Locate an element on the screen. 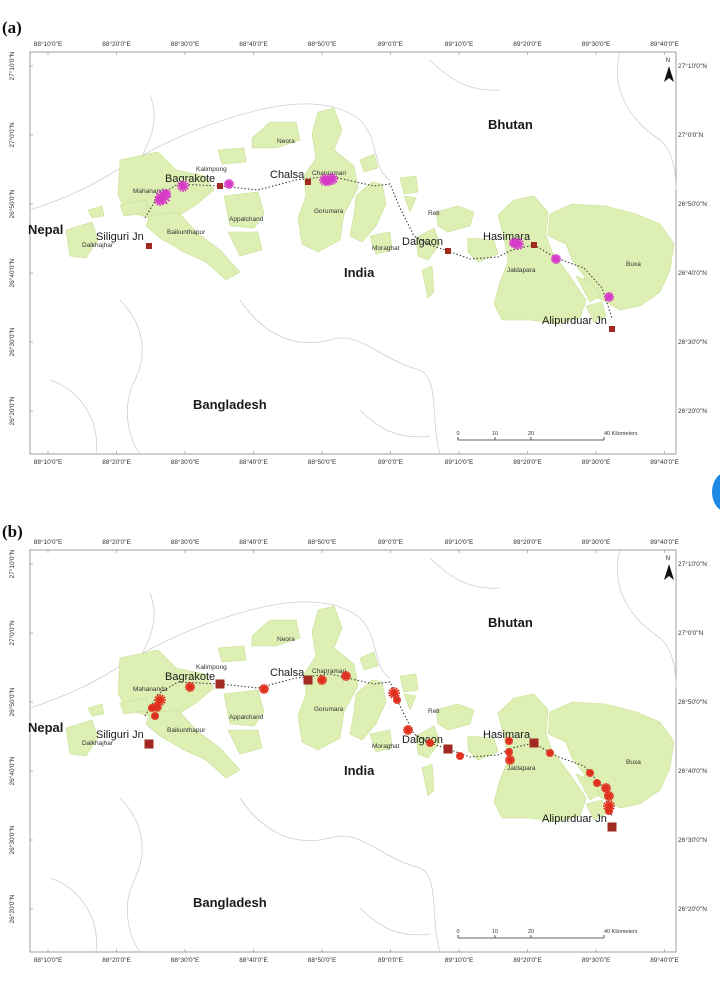 The width and height of the screenshot is (720, 986). longitude-tick-top: 89°10'0"E is located at coordinates (459, 44).